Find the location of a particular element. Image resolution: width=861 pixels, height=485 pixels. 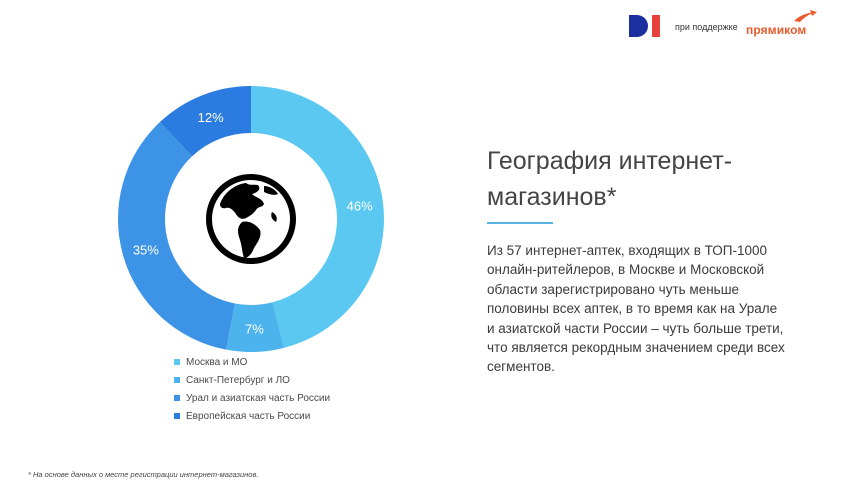

legend-item: Европейская часть России is located at coordinates (252, 416).